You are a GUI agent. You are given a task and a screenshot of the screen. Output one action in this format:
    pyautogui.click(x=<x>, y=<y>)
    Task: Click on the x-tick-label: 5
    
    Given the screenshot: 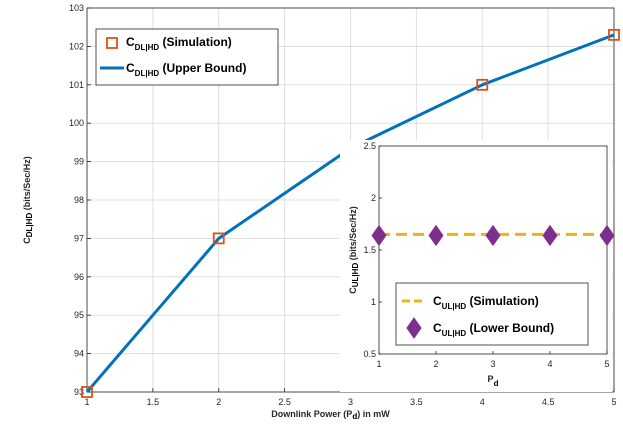 What is the action you would take?
    pyautogui.click(x=613, y=402)
    